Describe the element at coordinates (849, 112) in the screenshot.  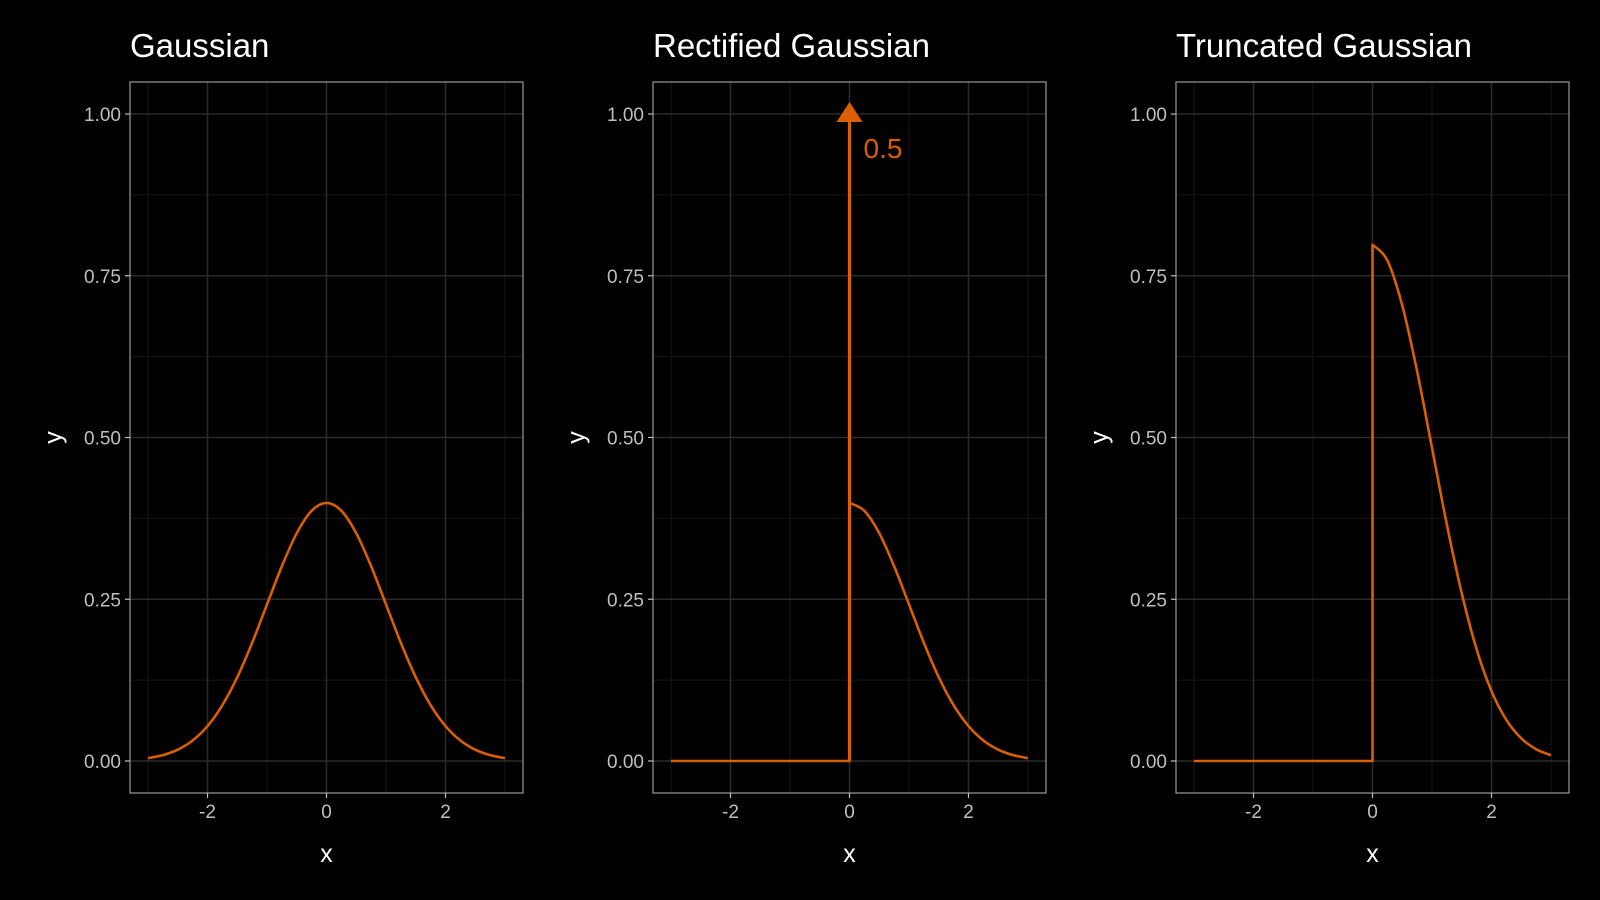
I see `point-mass-arrow-head` at that location.